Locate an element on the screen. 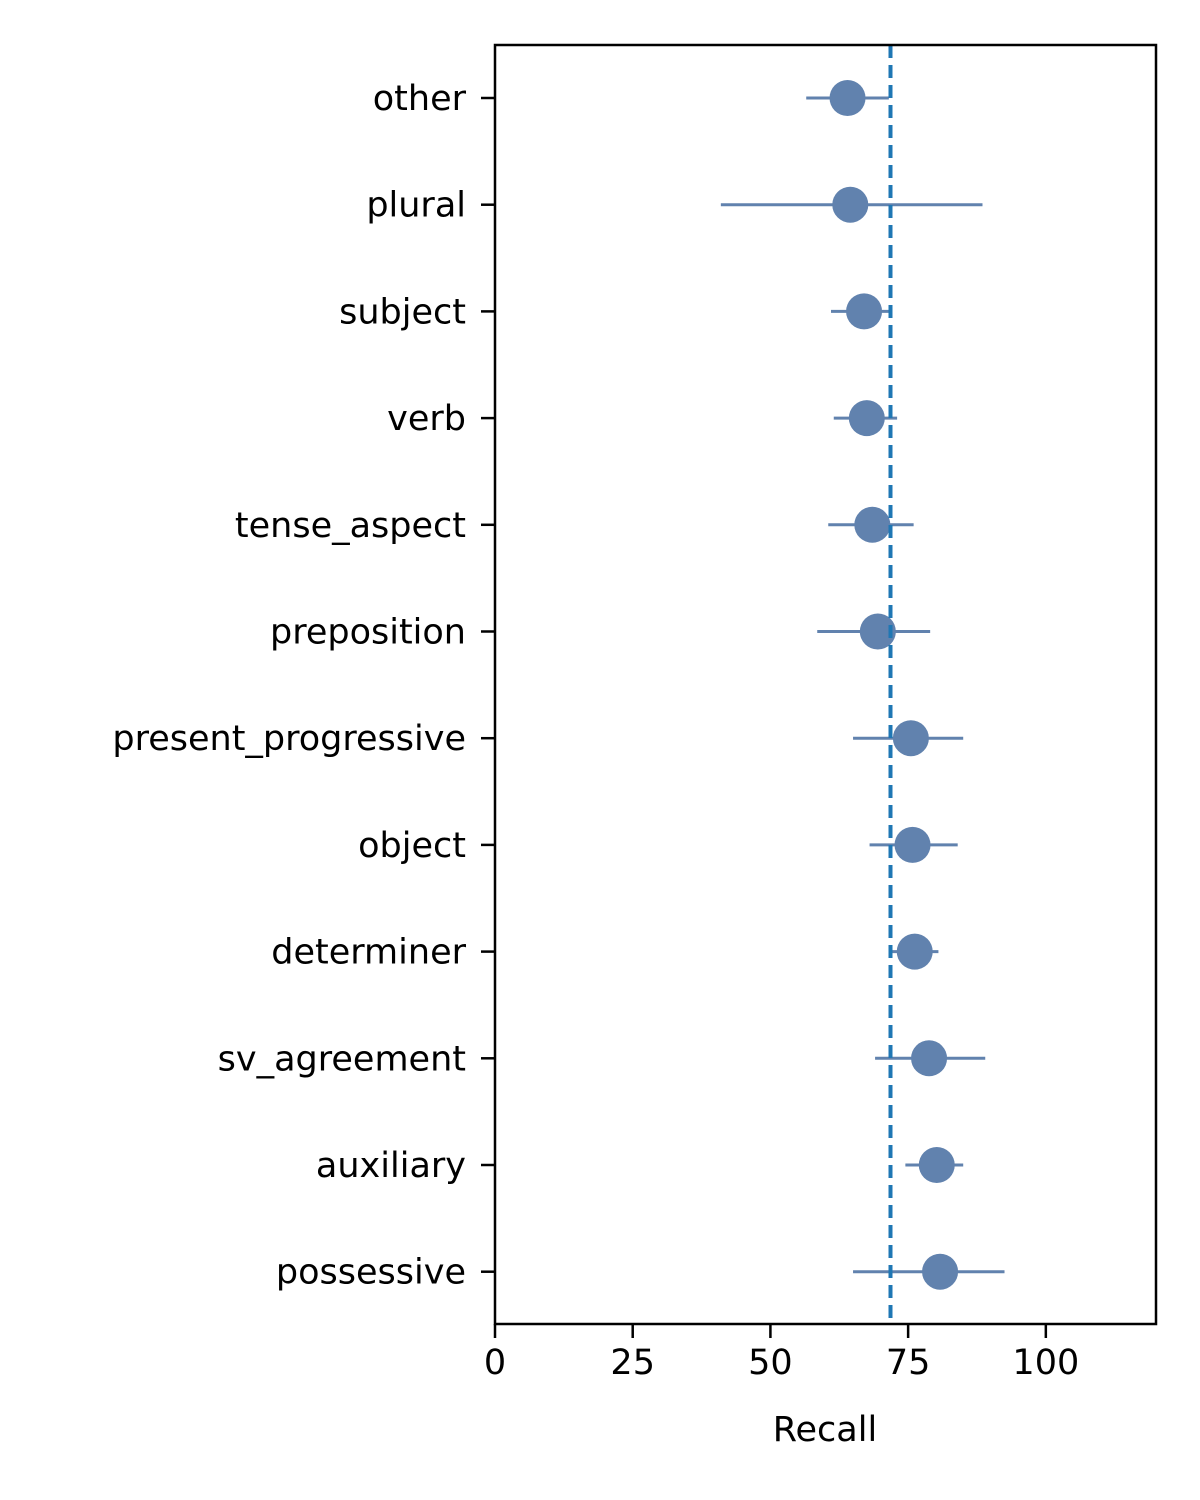  y-tick-label: verb is located at coordinates (426, 419).